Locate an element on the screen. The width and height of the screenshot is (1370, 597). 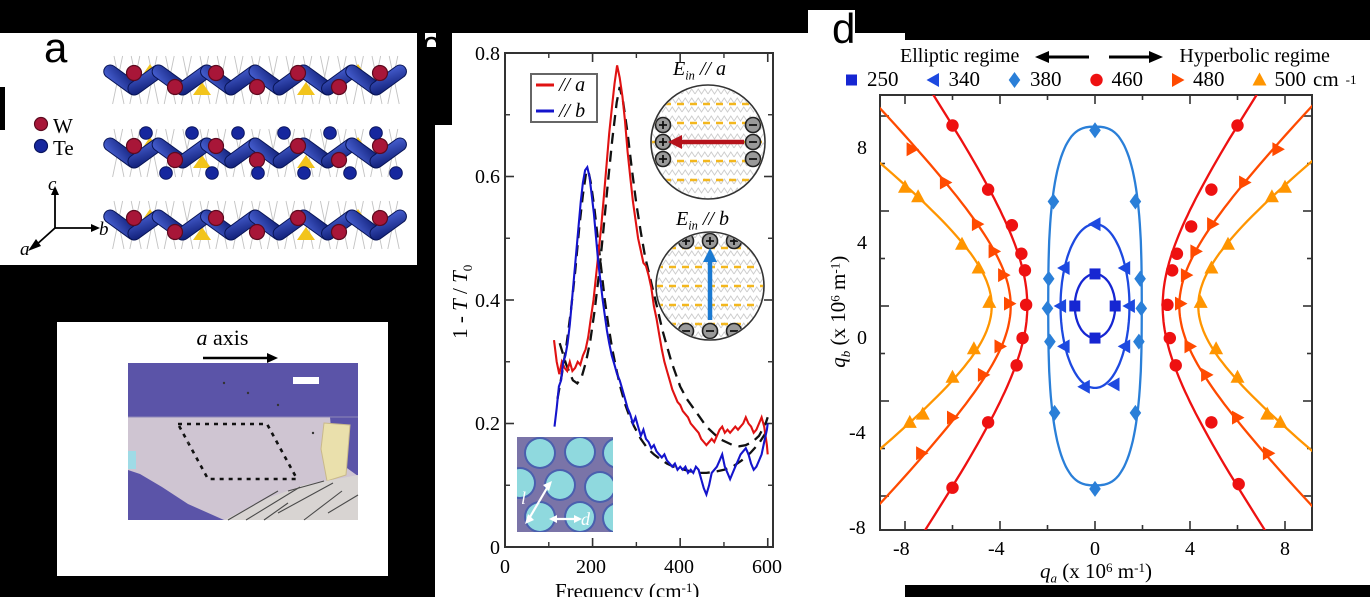
d-ytick-0: 0 is located at coordinates (862, 338).